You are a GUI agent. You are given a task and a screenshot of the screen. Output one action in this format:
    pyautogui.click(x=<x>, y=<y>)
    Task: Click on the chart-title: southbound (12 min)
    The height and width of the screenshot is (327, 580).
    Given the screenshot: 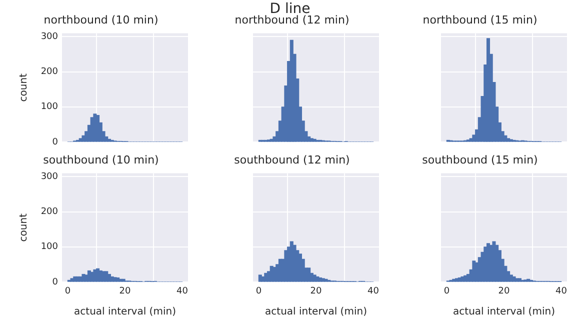 What is the action you would take?
    pyautogui.click(x=292, y=159)
    